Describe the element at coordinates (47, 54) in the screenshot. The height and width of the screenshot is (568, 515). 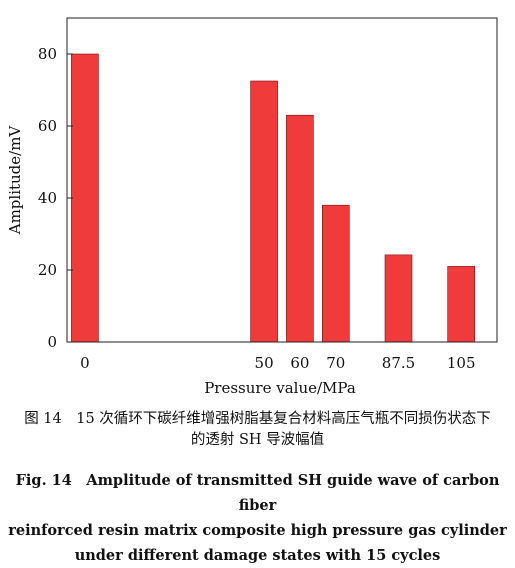
I see `y-tick-label: 80` at that location.